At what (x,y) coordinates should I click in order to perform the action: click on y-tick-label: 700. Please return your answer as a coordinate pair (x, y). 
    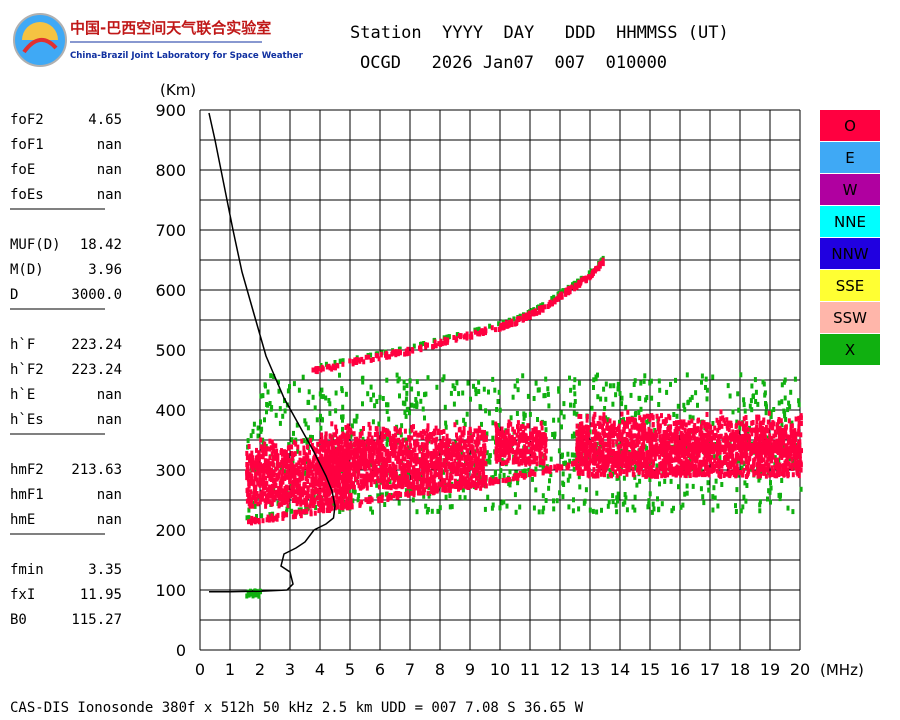
    Looking at the image, I should click on (170, 230).